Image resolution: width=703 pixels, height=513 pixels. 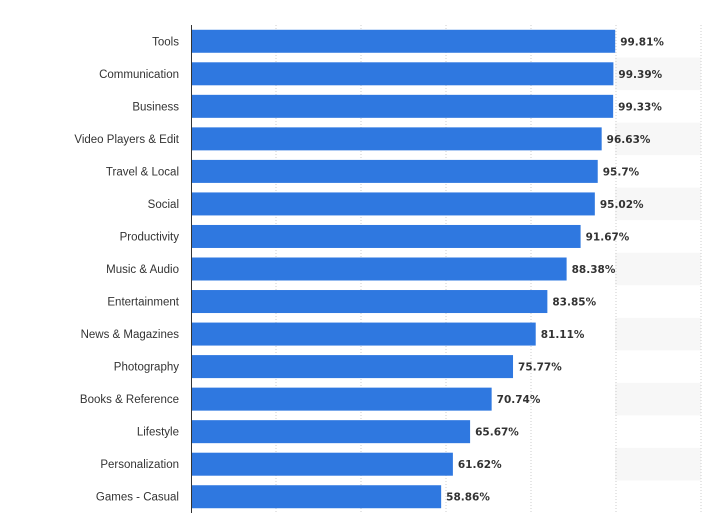 I want to click on category-label: News & Magazines, so click(x=130, y=335).